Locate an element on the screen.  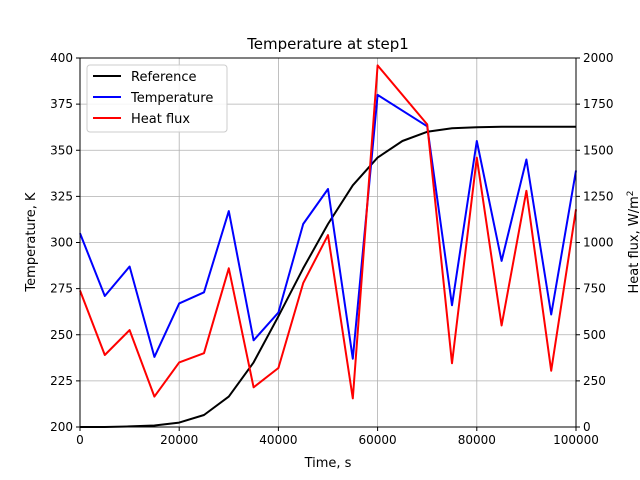
y-tick-label: 200 is located at coordinates (61, 427).